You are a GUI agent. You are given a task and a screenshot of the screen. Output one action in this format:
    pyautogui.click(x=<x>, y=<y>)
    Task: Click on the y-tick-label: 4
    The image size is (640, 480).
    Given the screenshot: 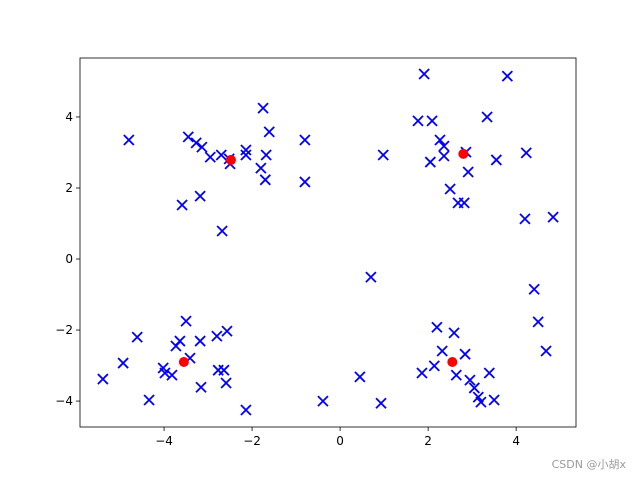 What is the action you would take?
    pyautogui.click(x=69, y=117)
    